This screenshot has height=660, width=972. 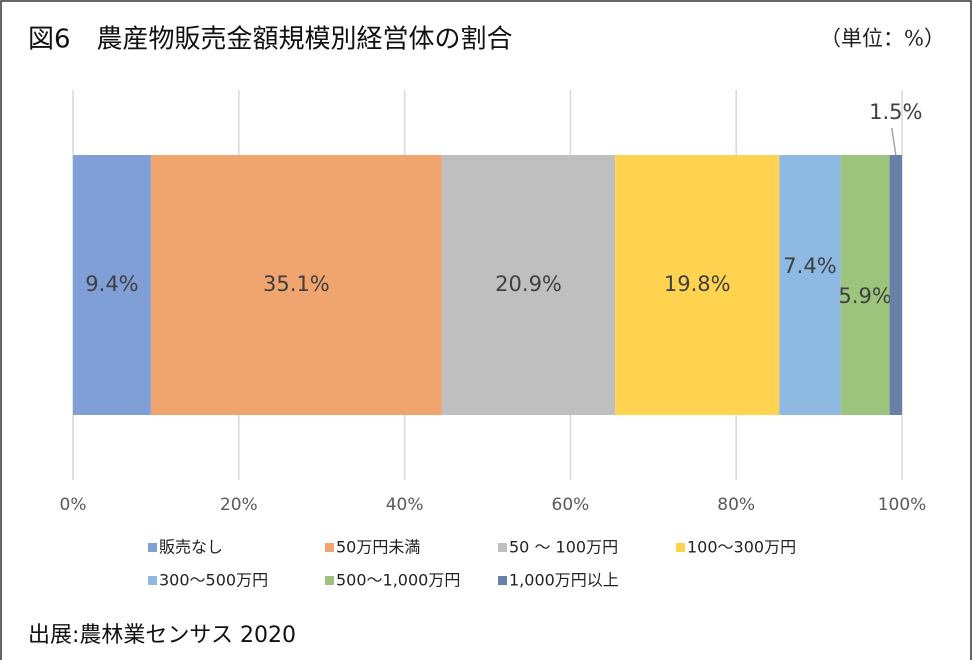 What do you see at coordinates (378, 547) in the screenshot?
I see `legend-label: 50万円未満` at bounding box center [378, 547].